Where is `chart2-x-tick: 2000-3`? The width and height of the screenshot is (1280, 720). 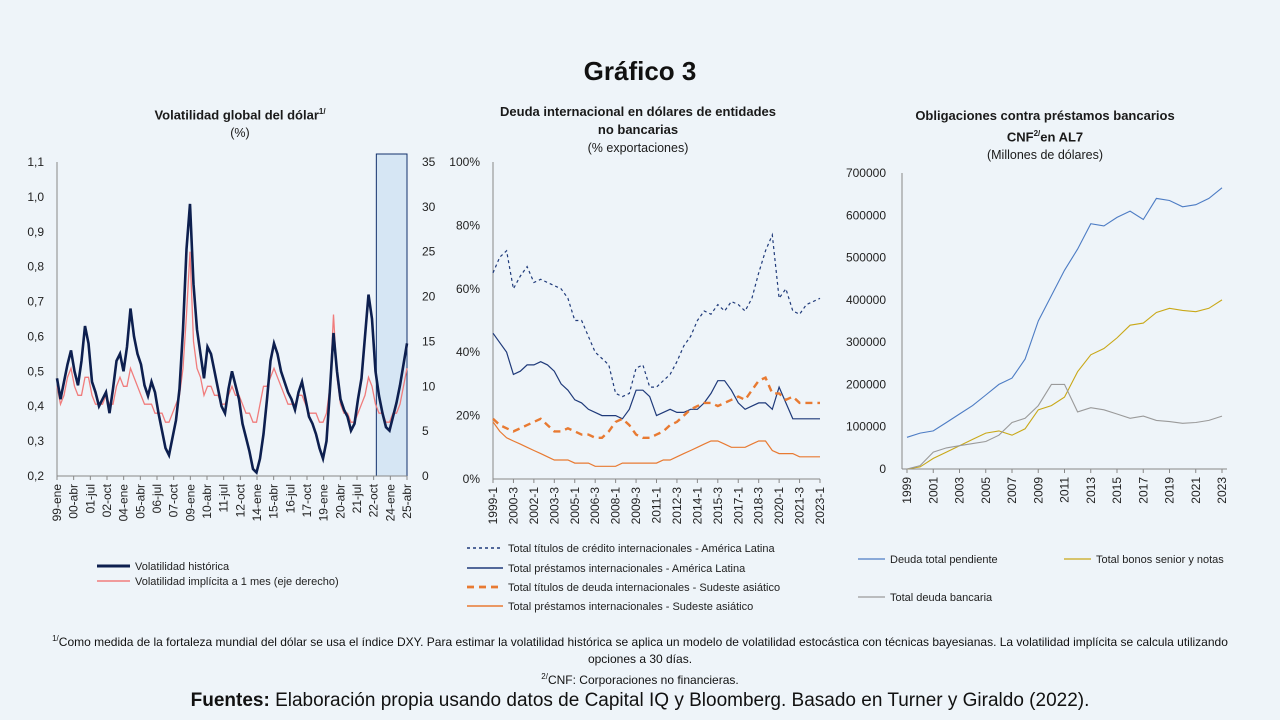
chart2-x-tick: 2000-3 is located at coordinates (513, 506).